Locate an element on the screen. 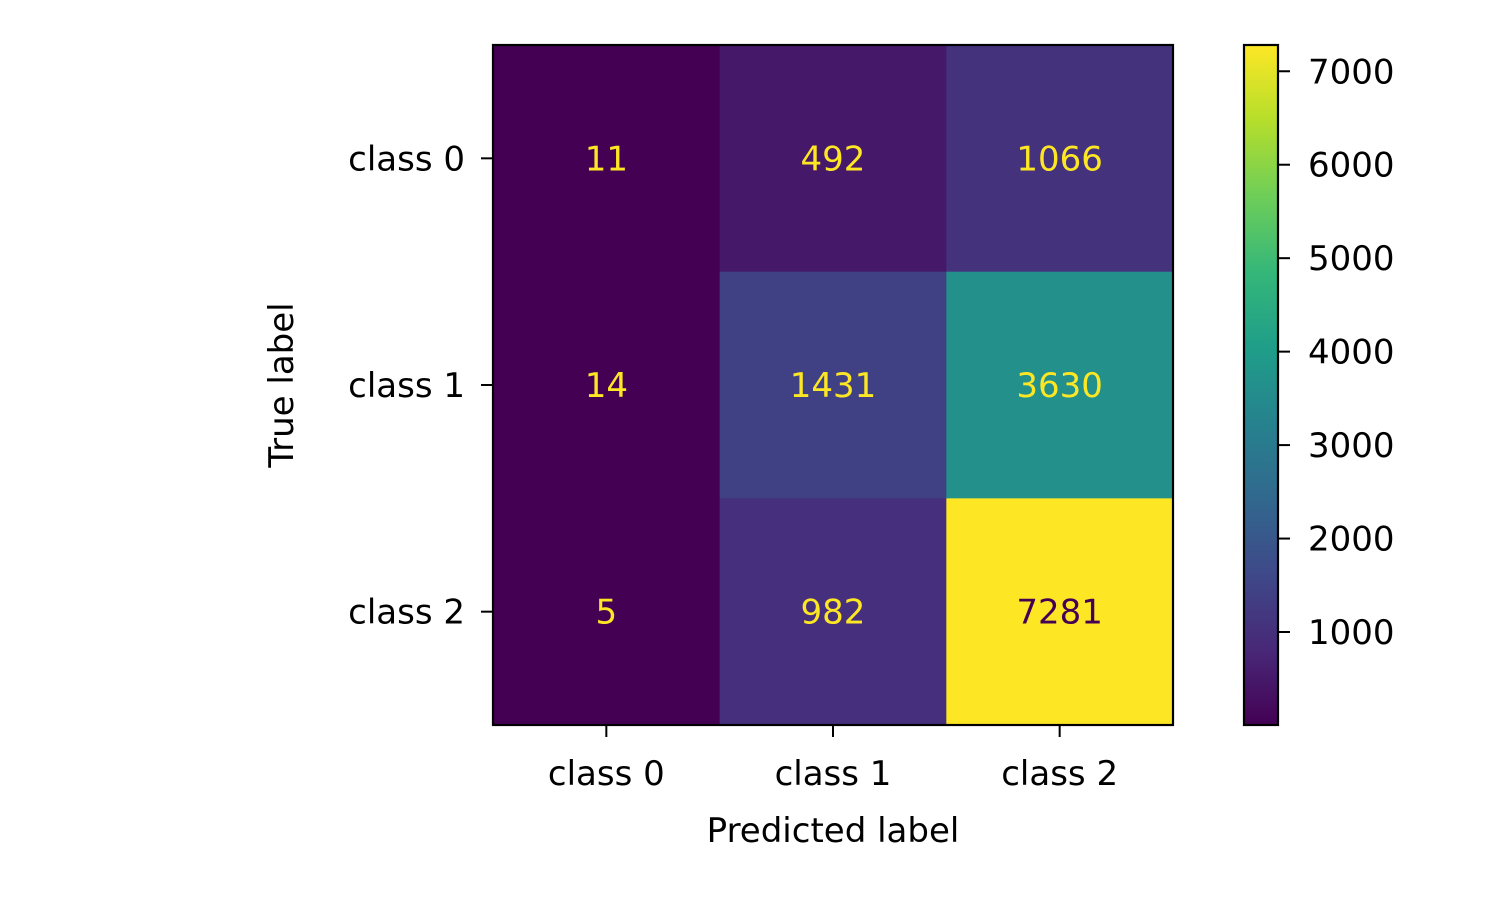  y-axis-label: True label is located at coordinates (282, 385).